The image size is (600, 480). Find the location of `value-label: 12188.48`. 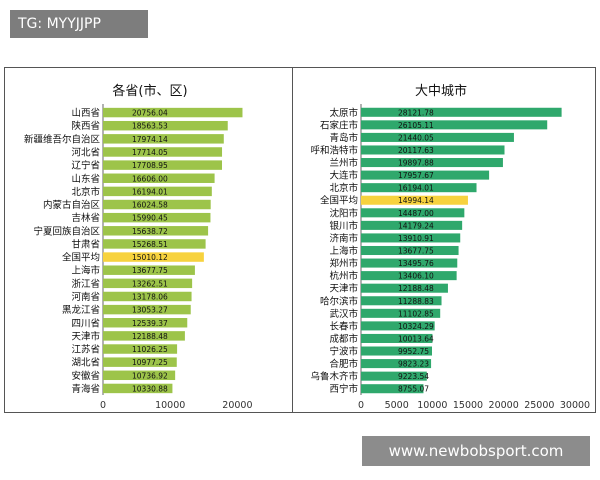

value-label: 12188.48 is located at coordinates (150, 336).